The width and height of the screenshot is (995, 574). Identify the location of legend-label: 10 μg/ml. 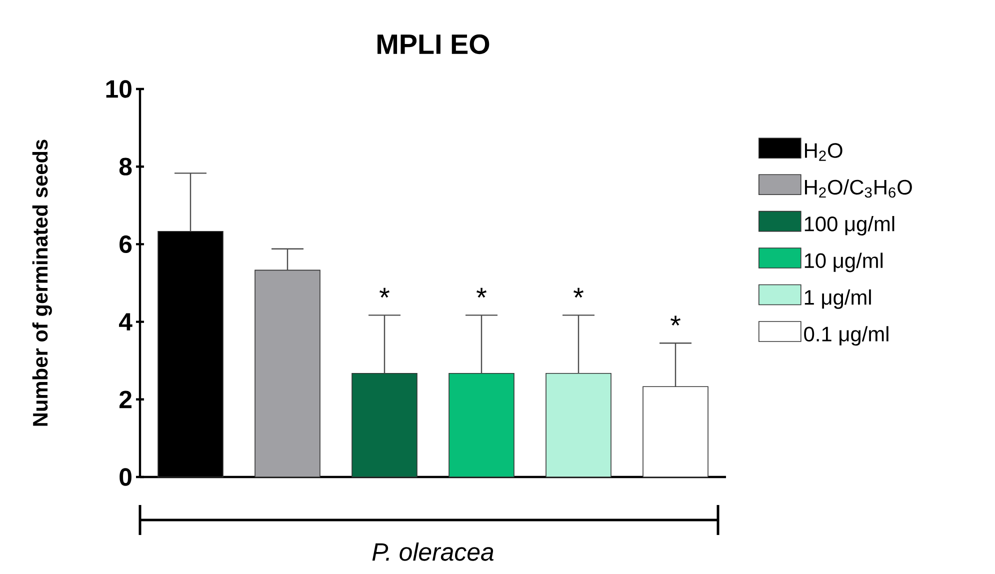
(843, 262).